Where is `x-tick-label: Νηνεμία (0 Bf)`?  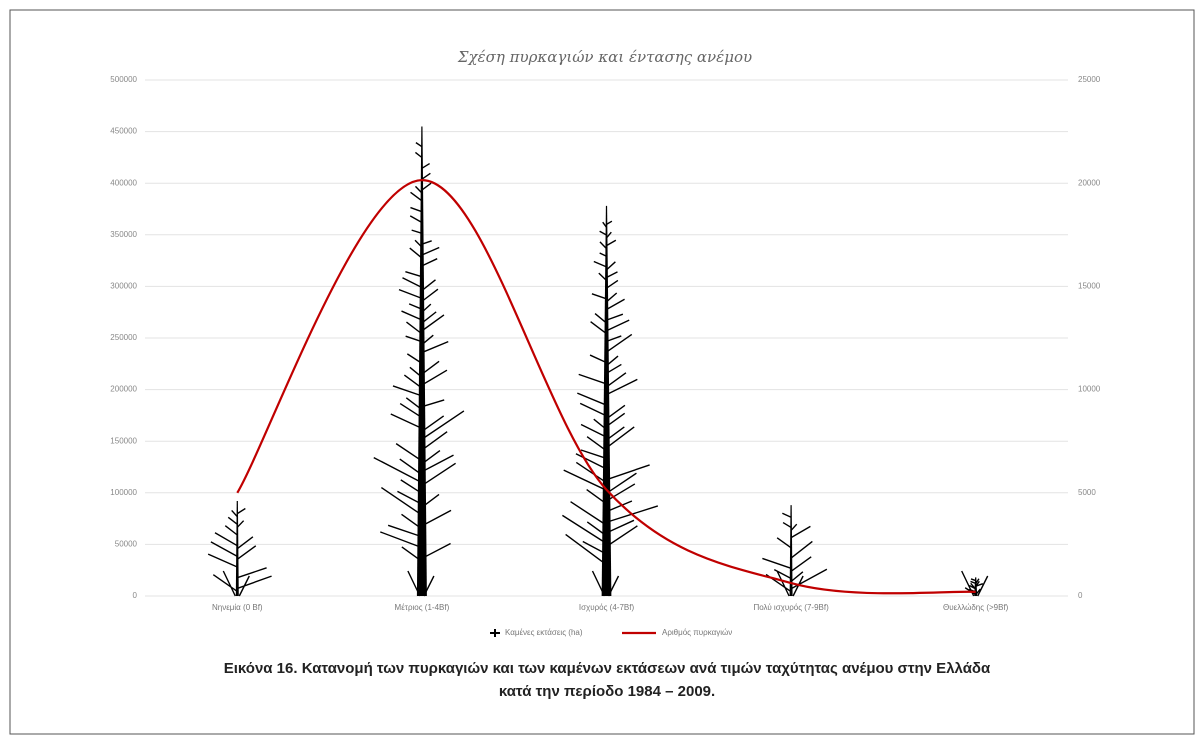 x-tick-label: Νηνεμία (0 Bf) is located at coordinates (237, 607).